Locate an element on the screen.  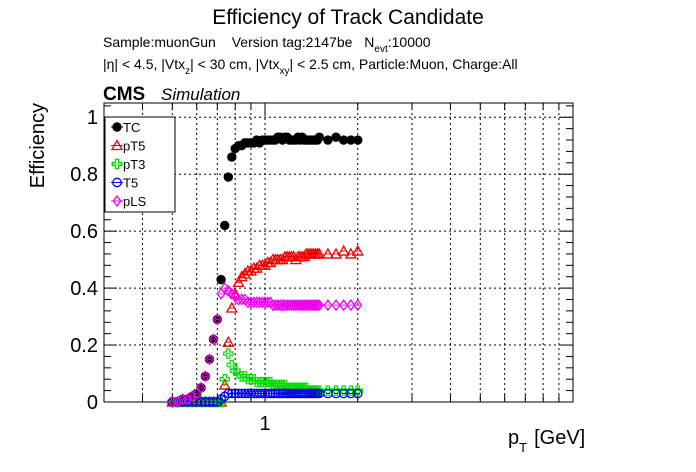
vtxxy-cut: | < 2.5 cm, Particle:Muon, Charge:All is located at coordinates (403, 64).